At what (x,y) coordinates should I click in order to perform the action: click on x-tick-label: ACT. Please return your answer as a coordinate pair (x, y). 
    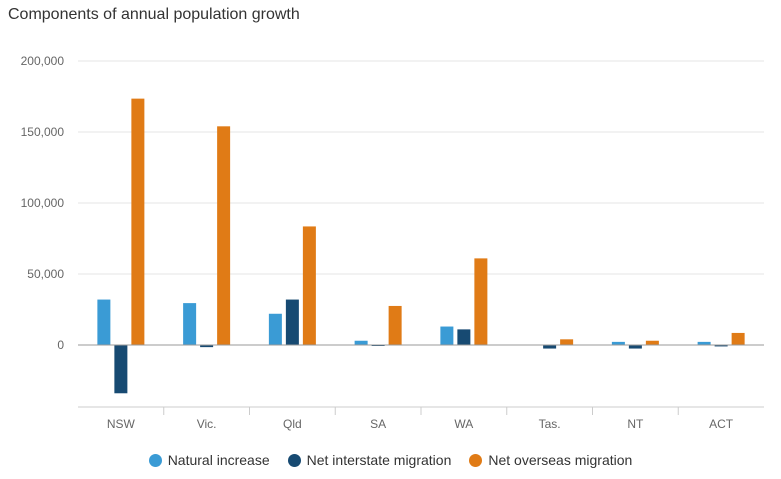
    Looking at the image, I should click on (721, 424).